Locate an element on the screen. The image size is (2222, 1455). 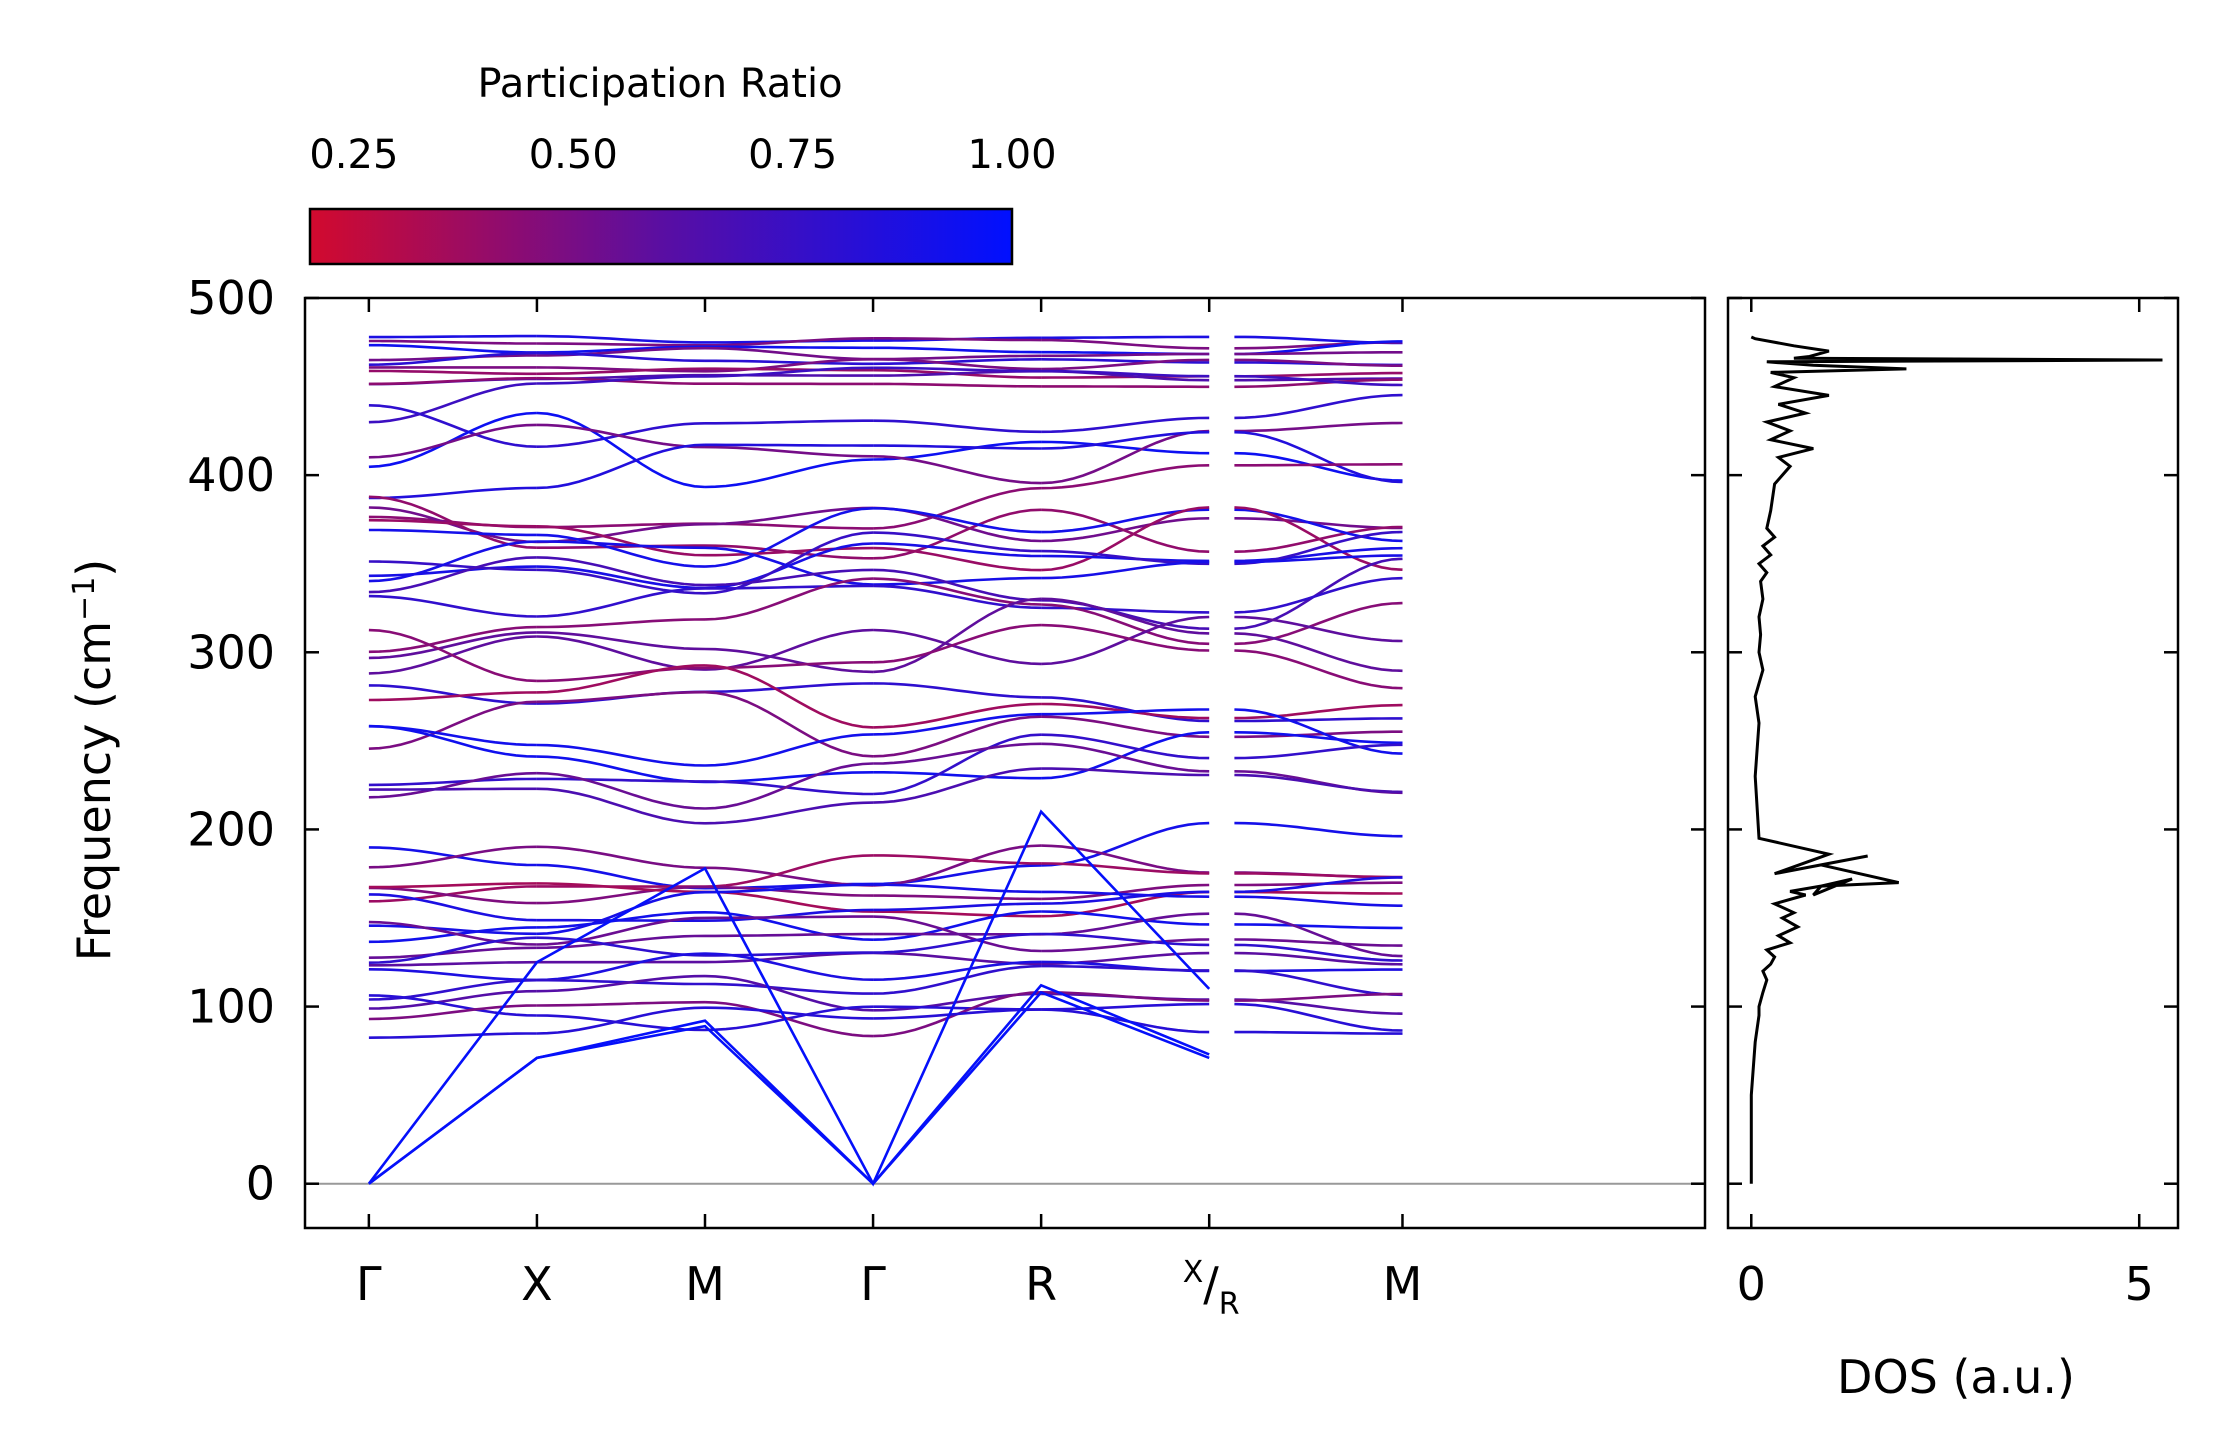
colorbar-tick-label: 0.50 is located at coordinates (573, 155).